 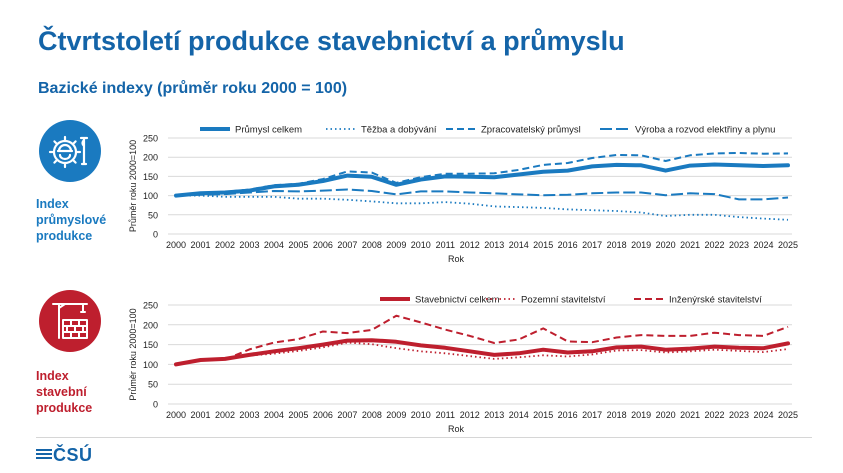 What do you see at coordinates (52, 204) in the screenshot?
I see `industry-label-line: Index` at bounding box center [52, 204].